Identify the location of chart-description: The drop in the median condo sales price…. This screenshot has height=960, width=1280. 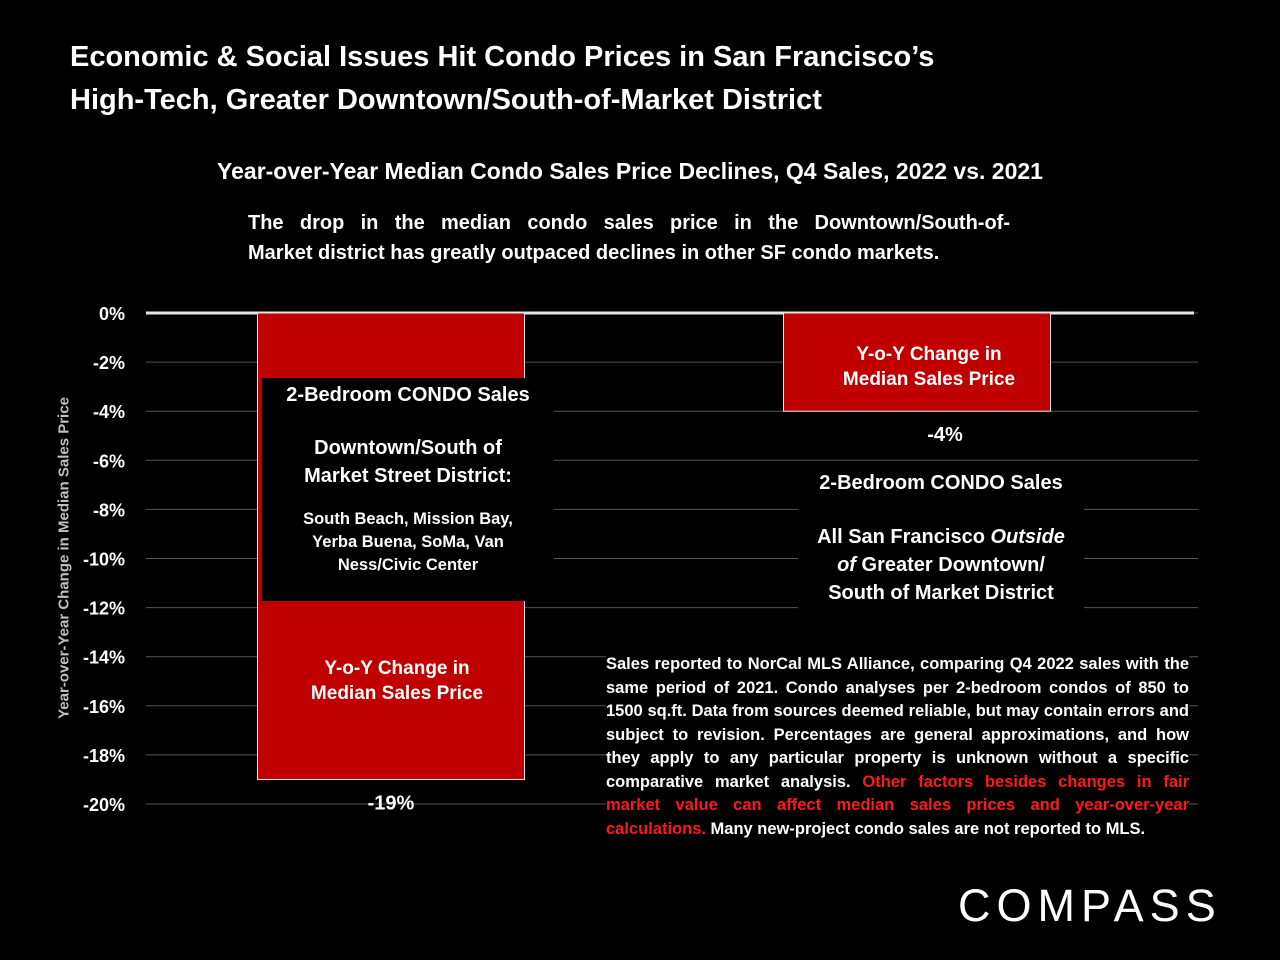
(629, 238).